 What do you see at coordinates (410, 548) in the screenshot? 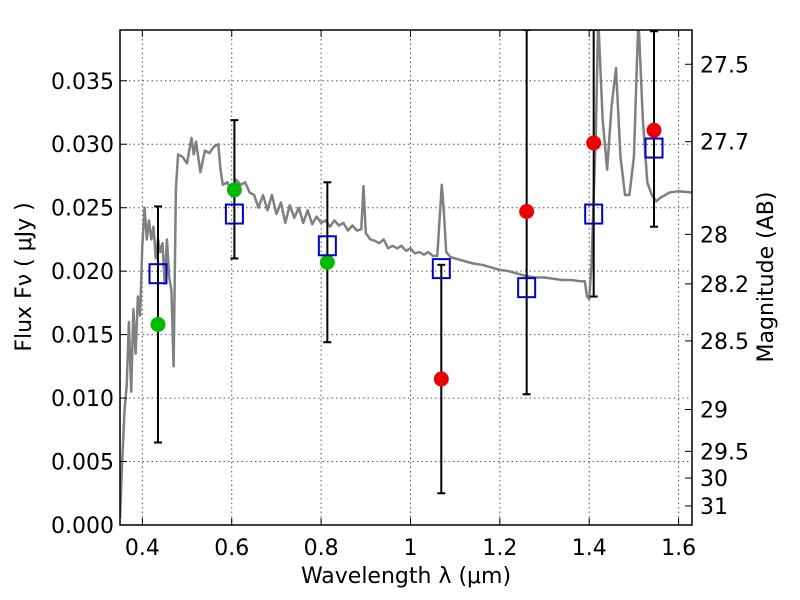
I see `x-tick-label: 1` at bounding box center [410, 548].